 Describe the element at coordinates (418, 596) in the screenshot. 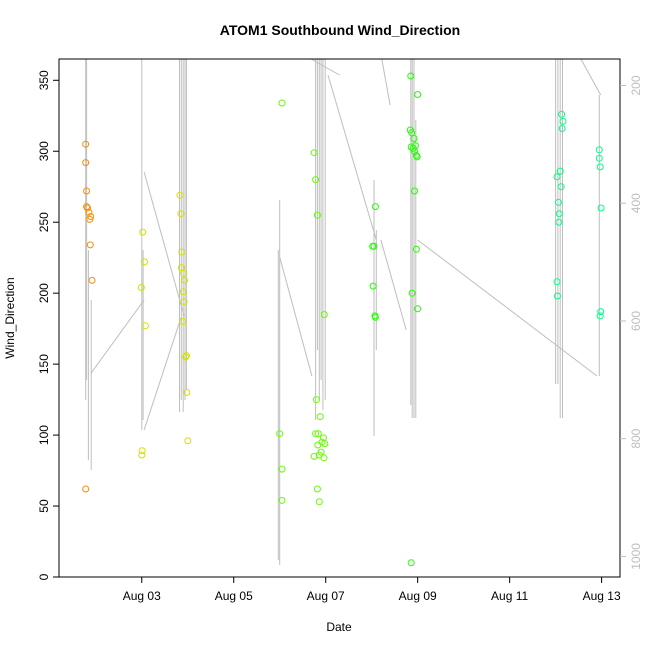

I see `x-tick-label: Aug 09` at that location.